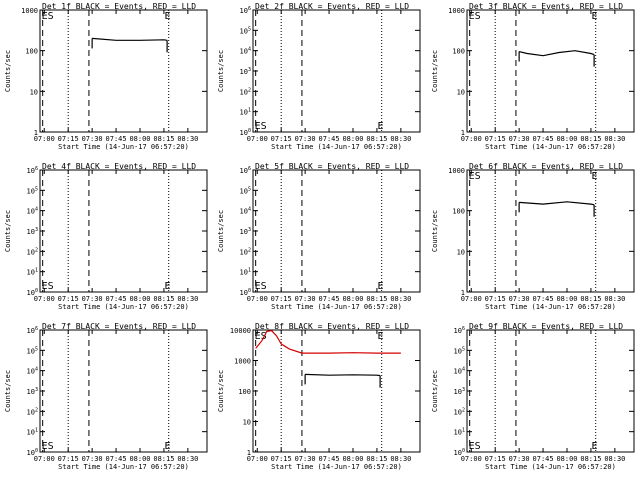 Image resolution: width=640 pixels, height=480 pixels. I want to click on chart-title: Det 7f BLACK = Events, RED = LLD, so click(119, 326).